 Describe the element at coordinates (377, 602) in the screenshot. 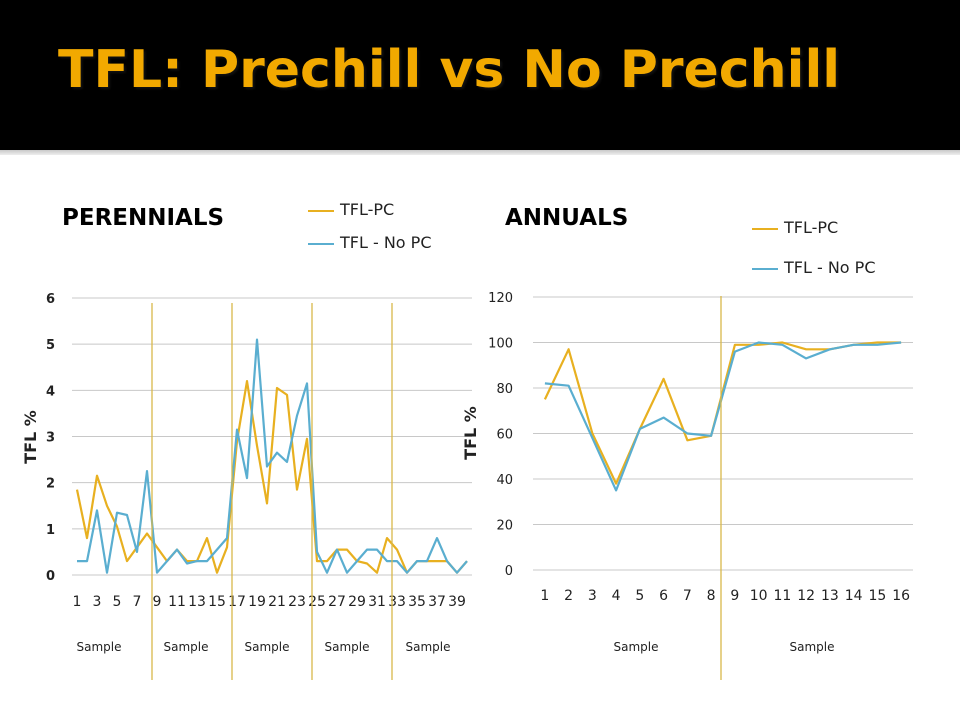

I see `x-tick-label: 31` at that location.